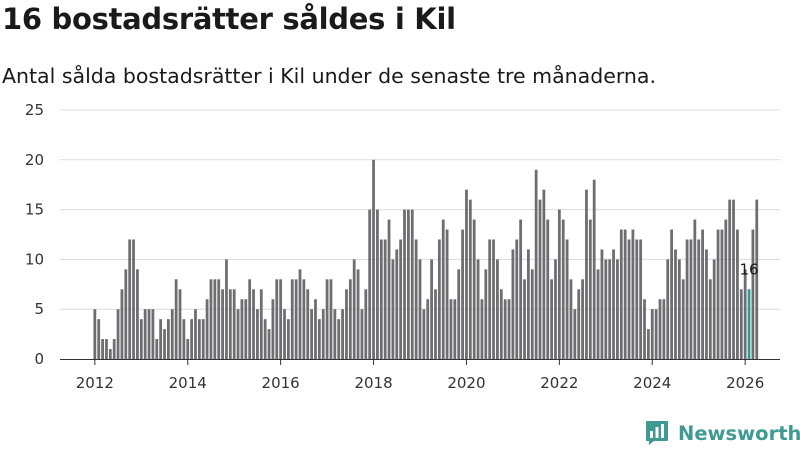 The width and height of the screenshot is (800, 450). What do you see at coordinates (188, 383) in the screenshot?
I see `x-tick-label: 2014` at bounding box center [188, 383].